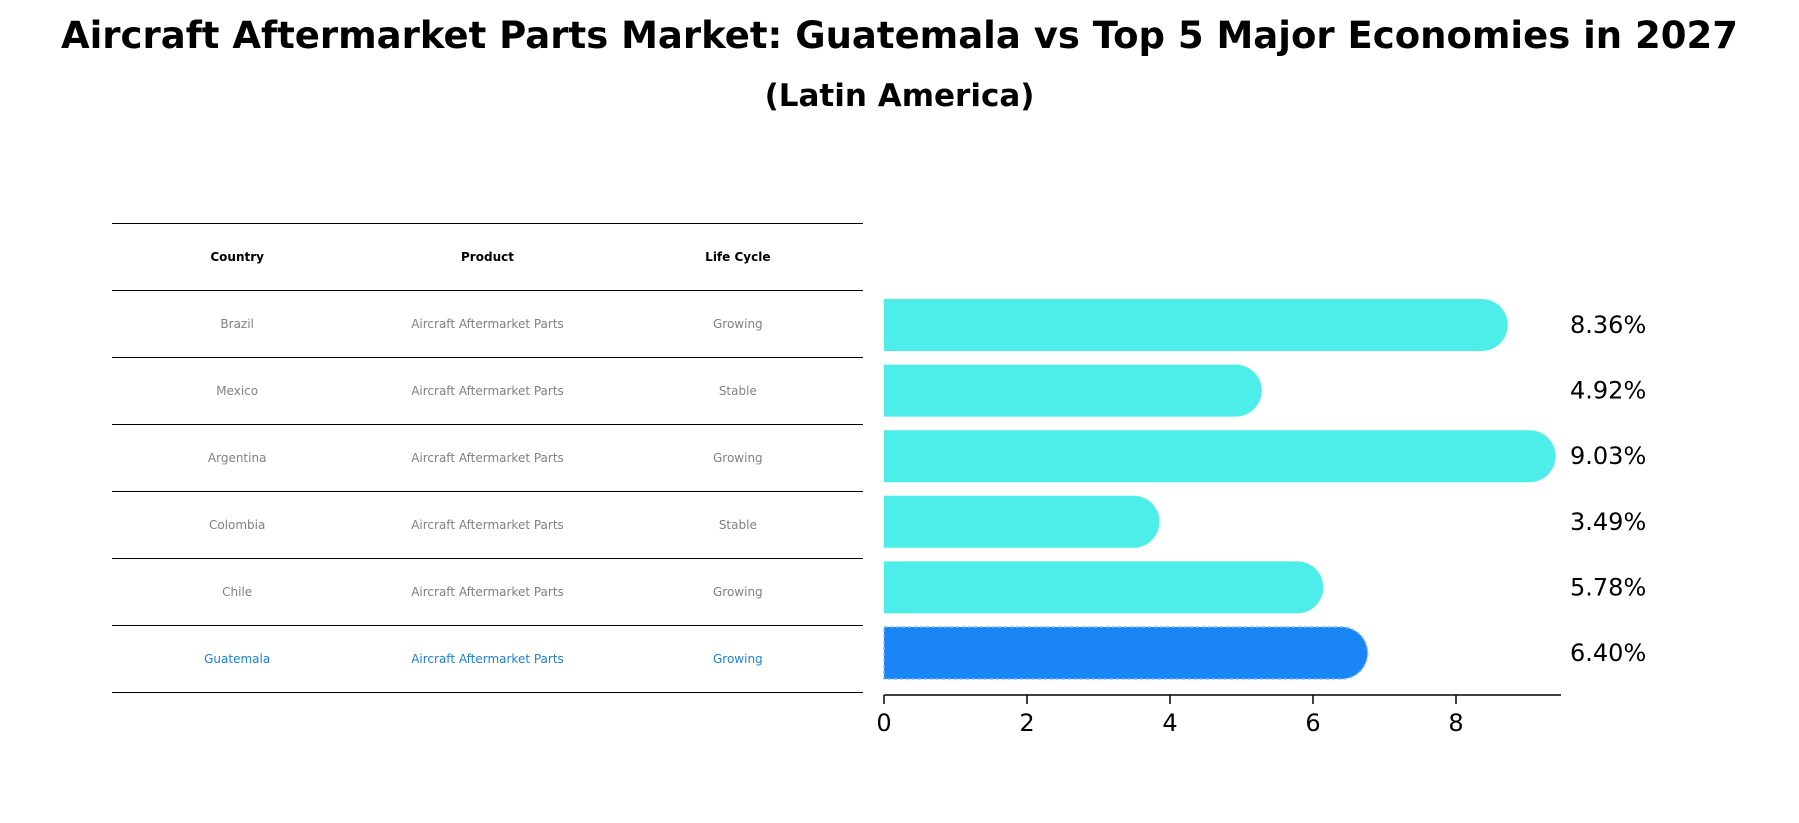 The image size is (1799, 823). What do you see at coordinates (237, 257) in the screenshot?
I see `header-country: Country` at bounding box center [237, 257].